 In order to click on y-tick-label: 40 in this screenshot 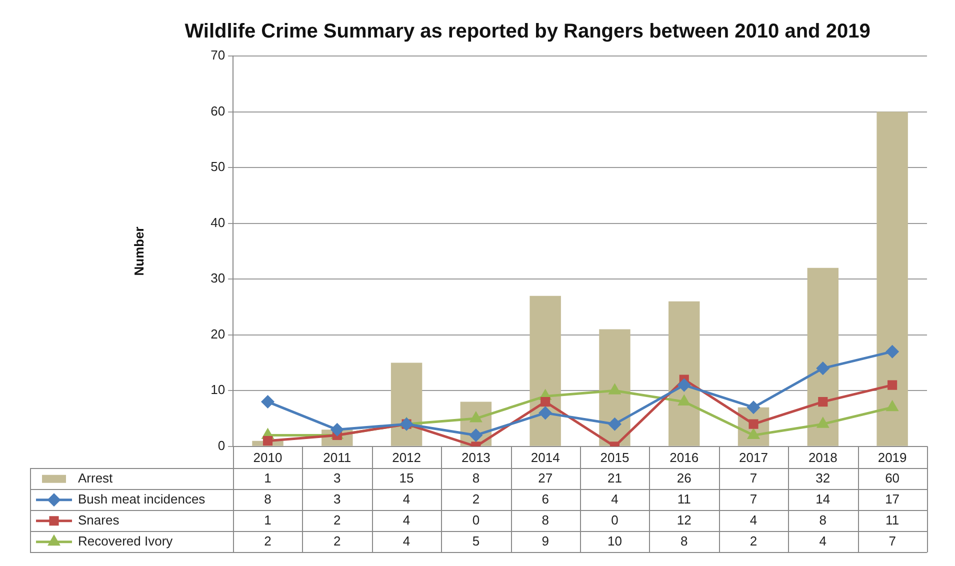, I will do `click(218, 222)`.